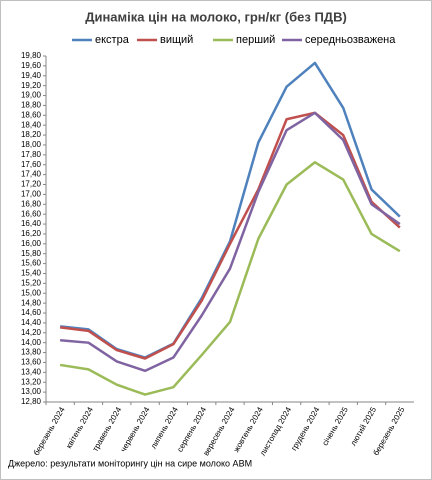 This screenshot has width=432, height=480. I want to click on y-tick-label: 14,80, so click(31, 302).